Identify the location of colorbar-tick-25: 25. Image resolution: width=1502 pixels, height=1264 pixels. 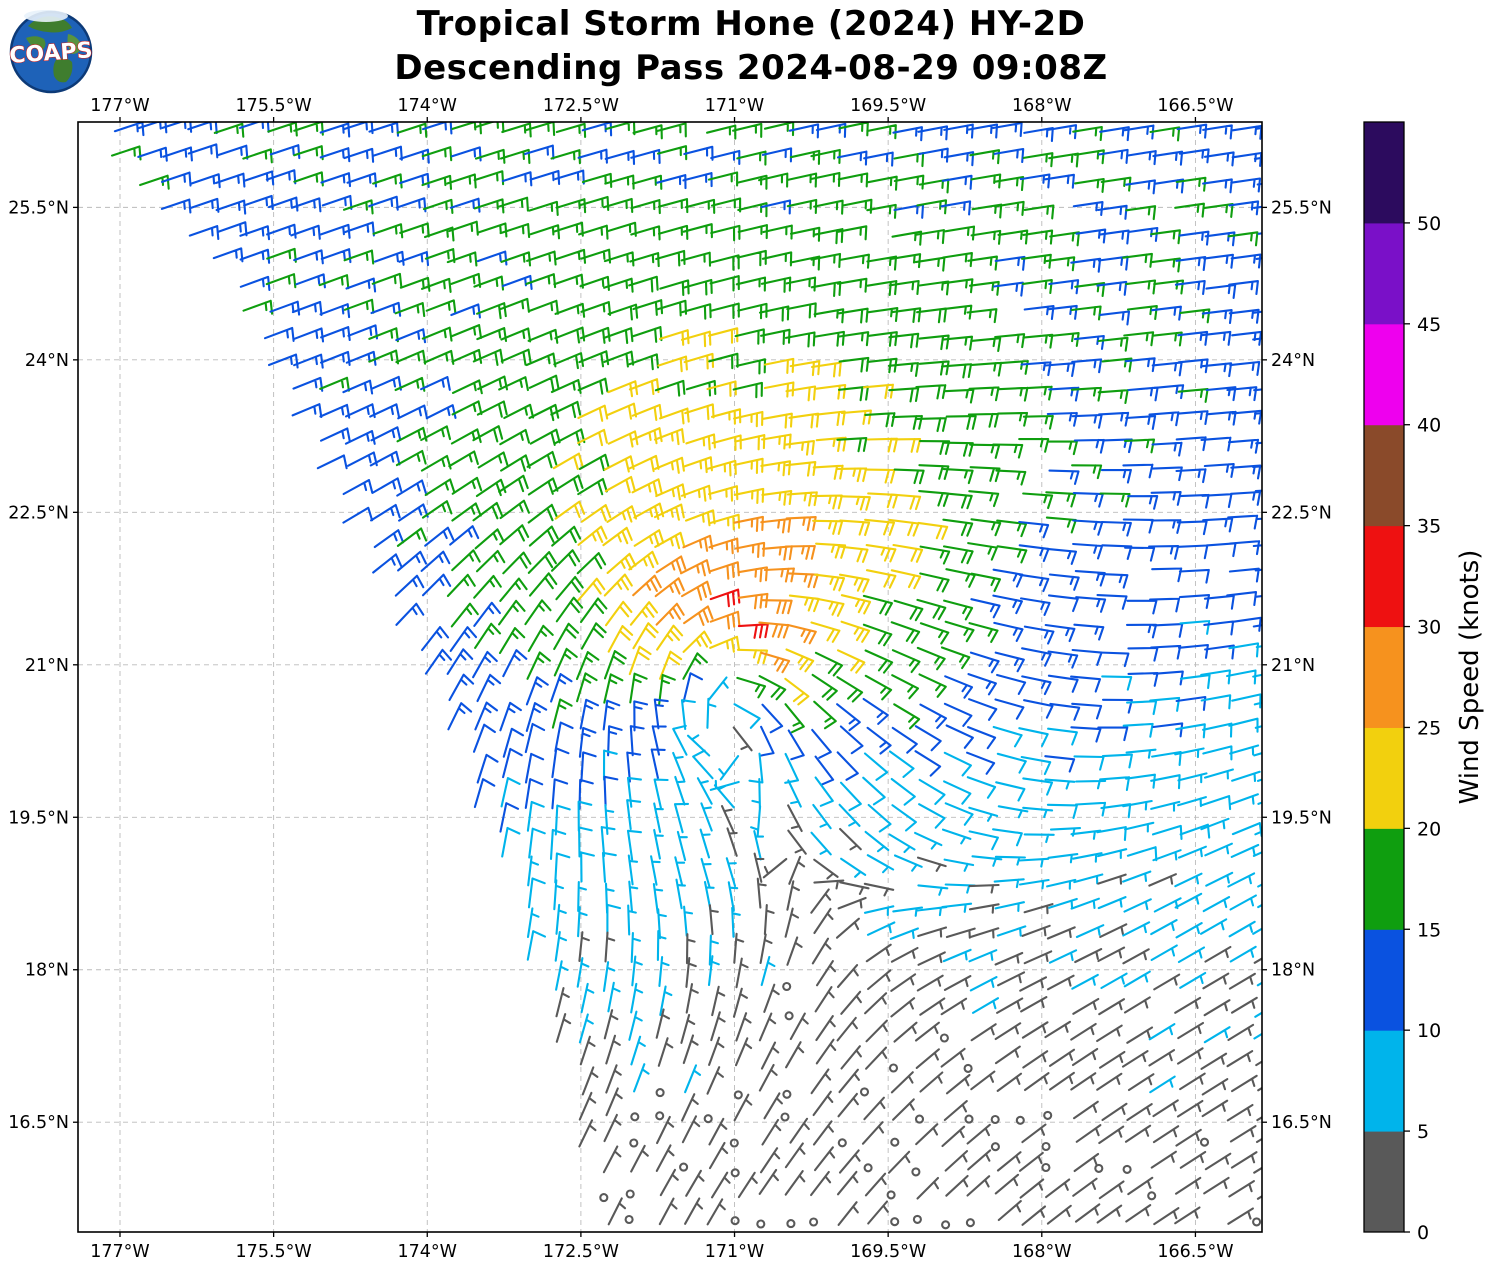
(1429, 728).